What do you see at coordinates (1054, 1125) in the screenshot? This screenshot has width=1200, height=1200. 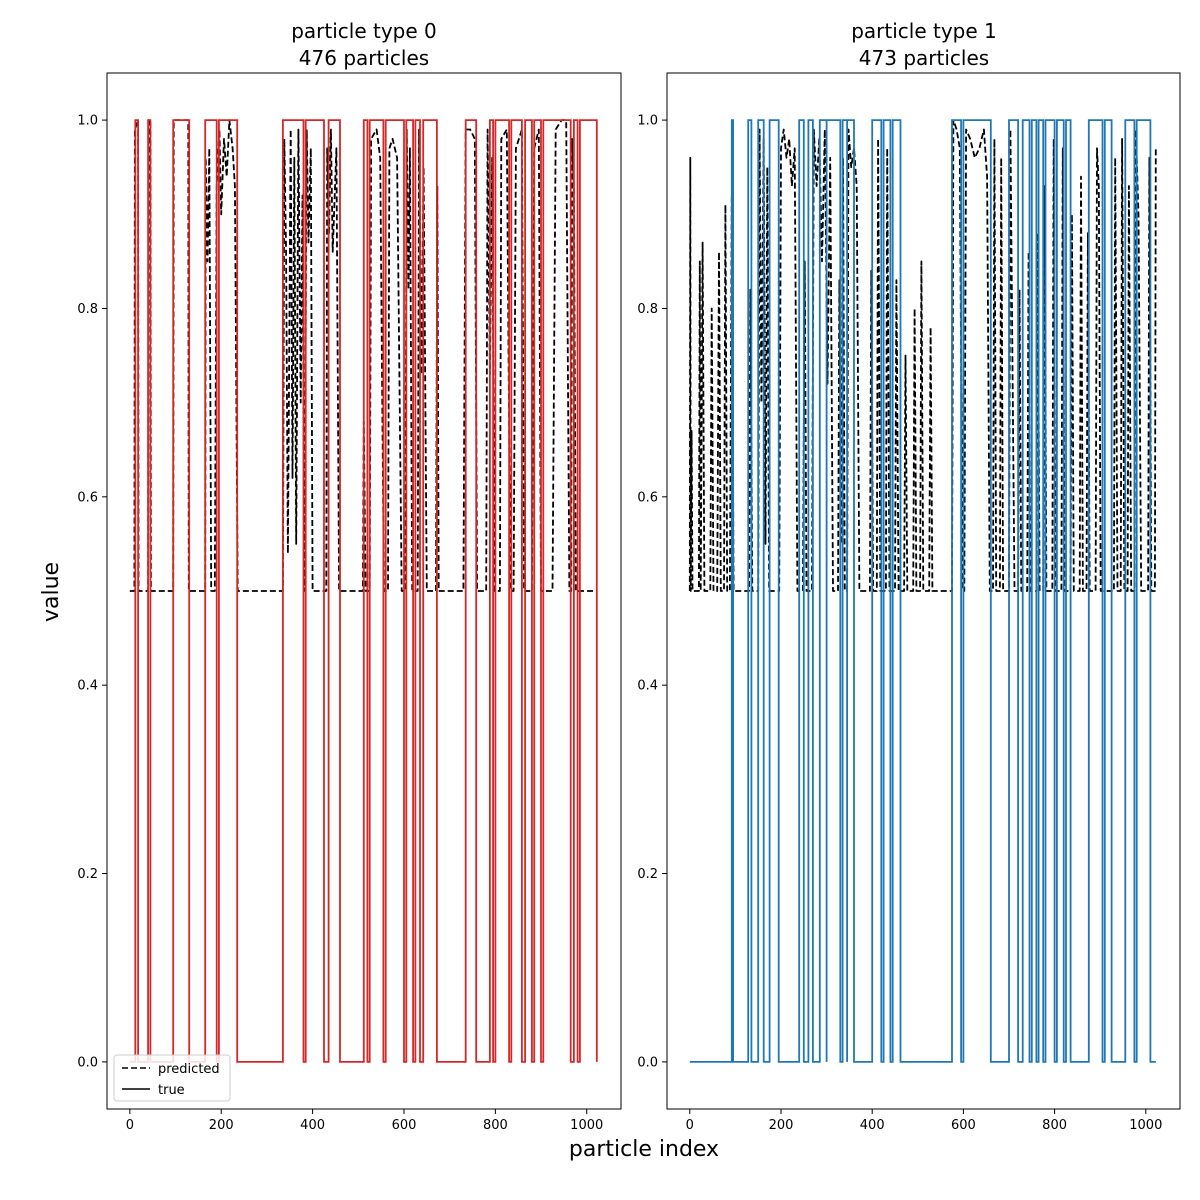 I see `panel-1-xtick-label: 800` at bounding box center [1054, 1125].